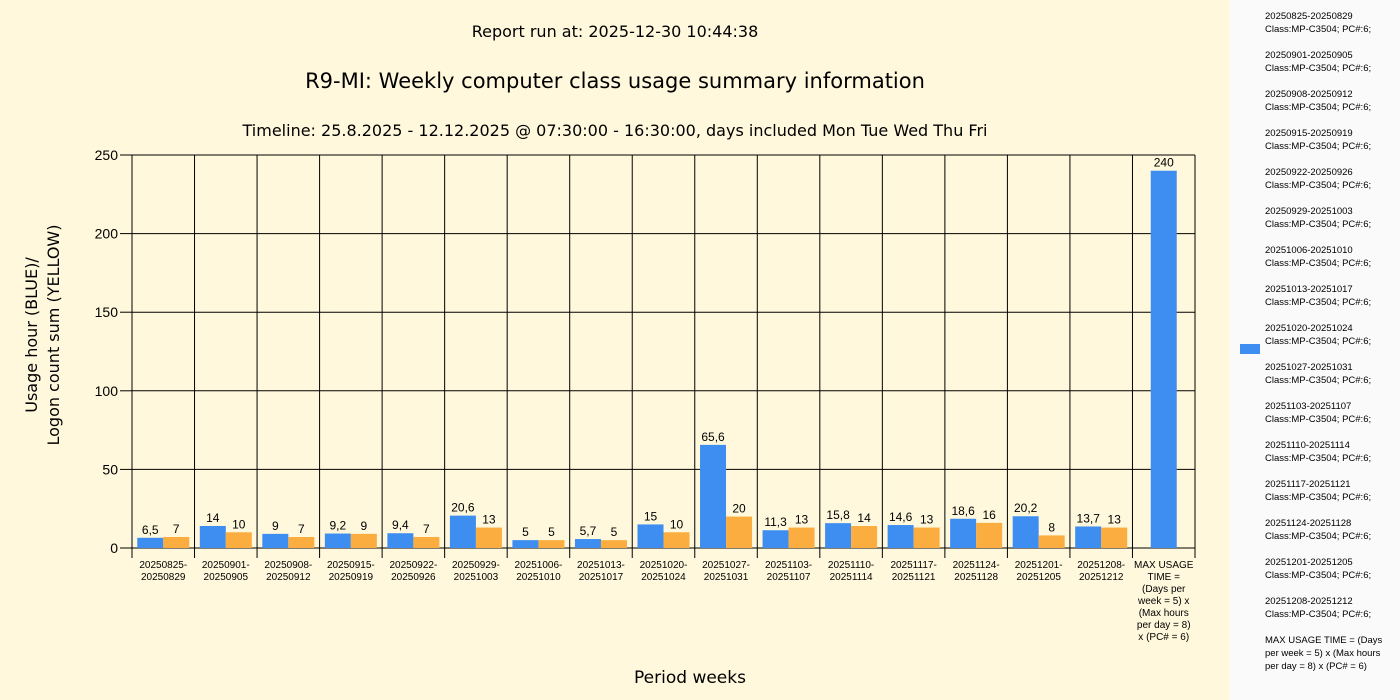  What do you see at coordinates (775, 522) in the screenshot?
I see `usage-hours-data-label: 11,3` at bounding box center [775, 522].